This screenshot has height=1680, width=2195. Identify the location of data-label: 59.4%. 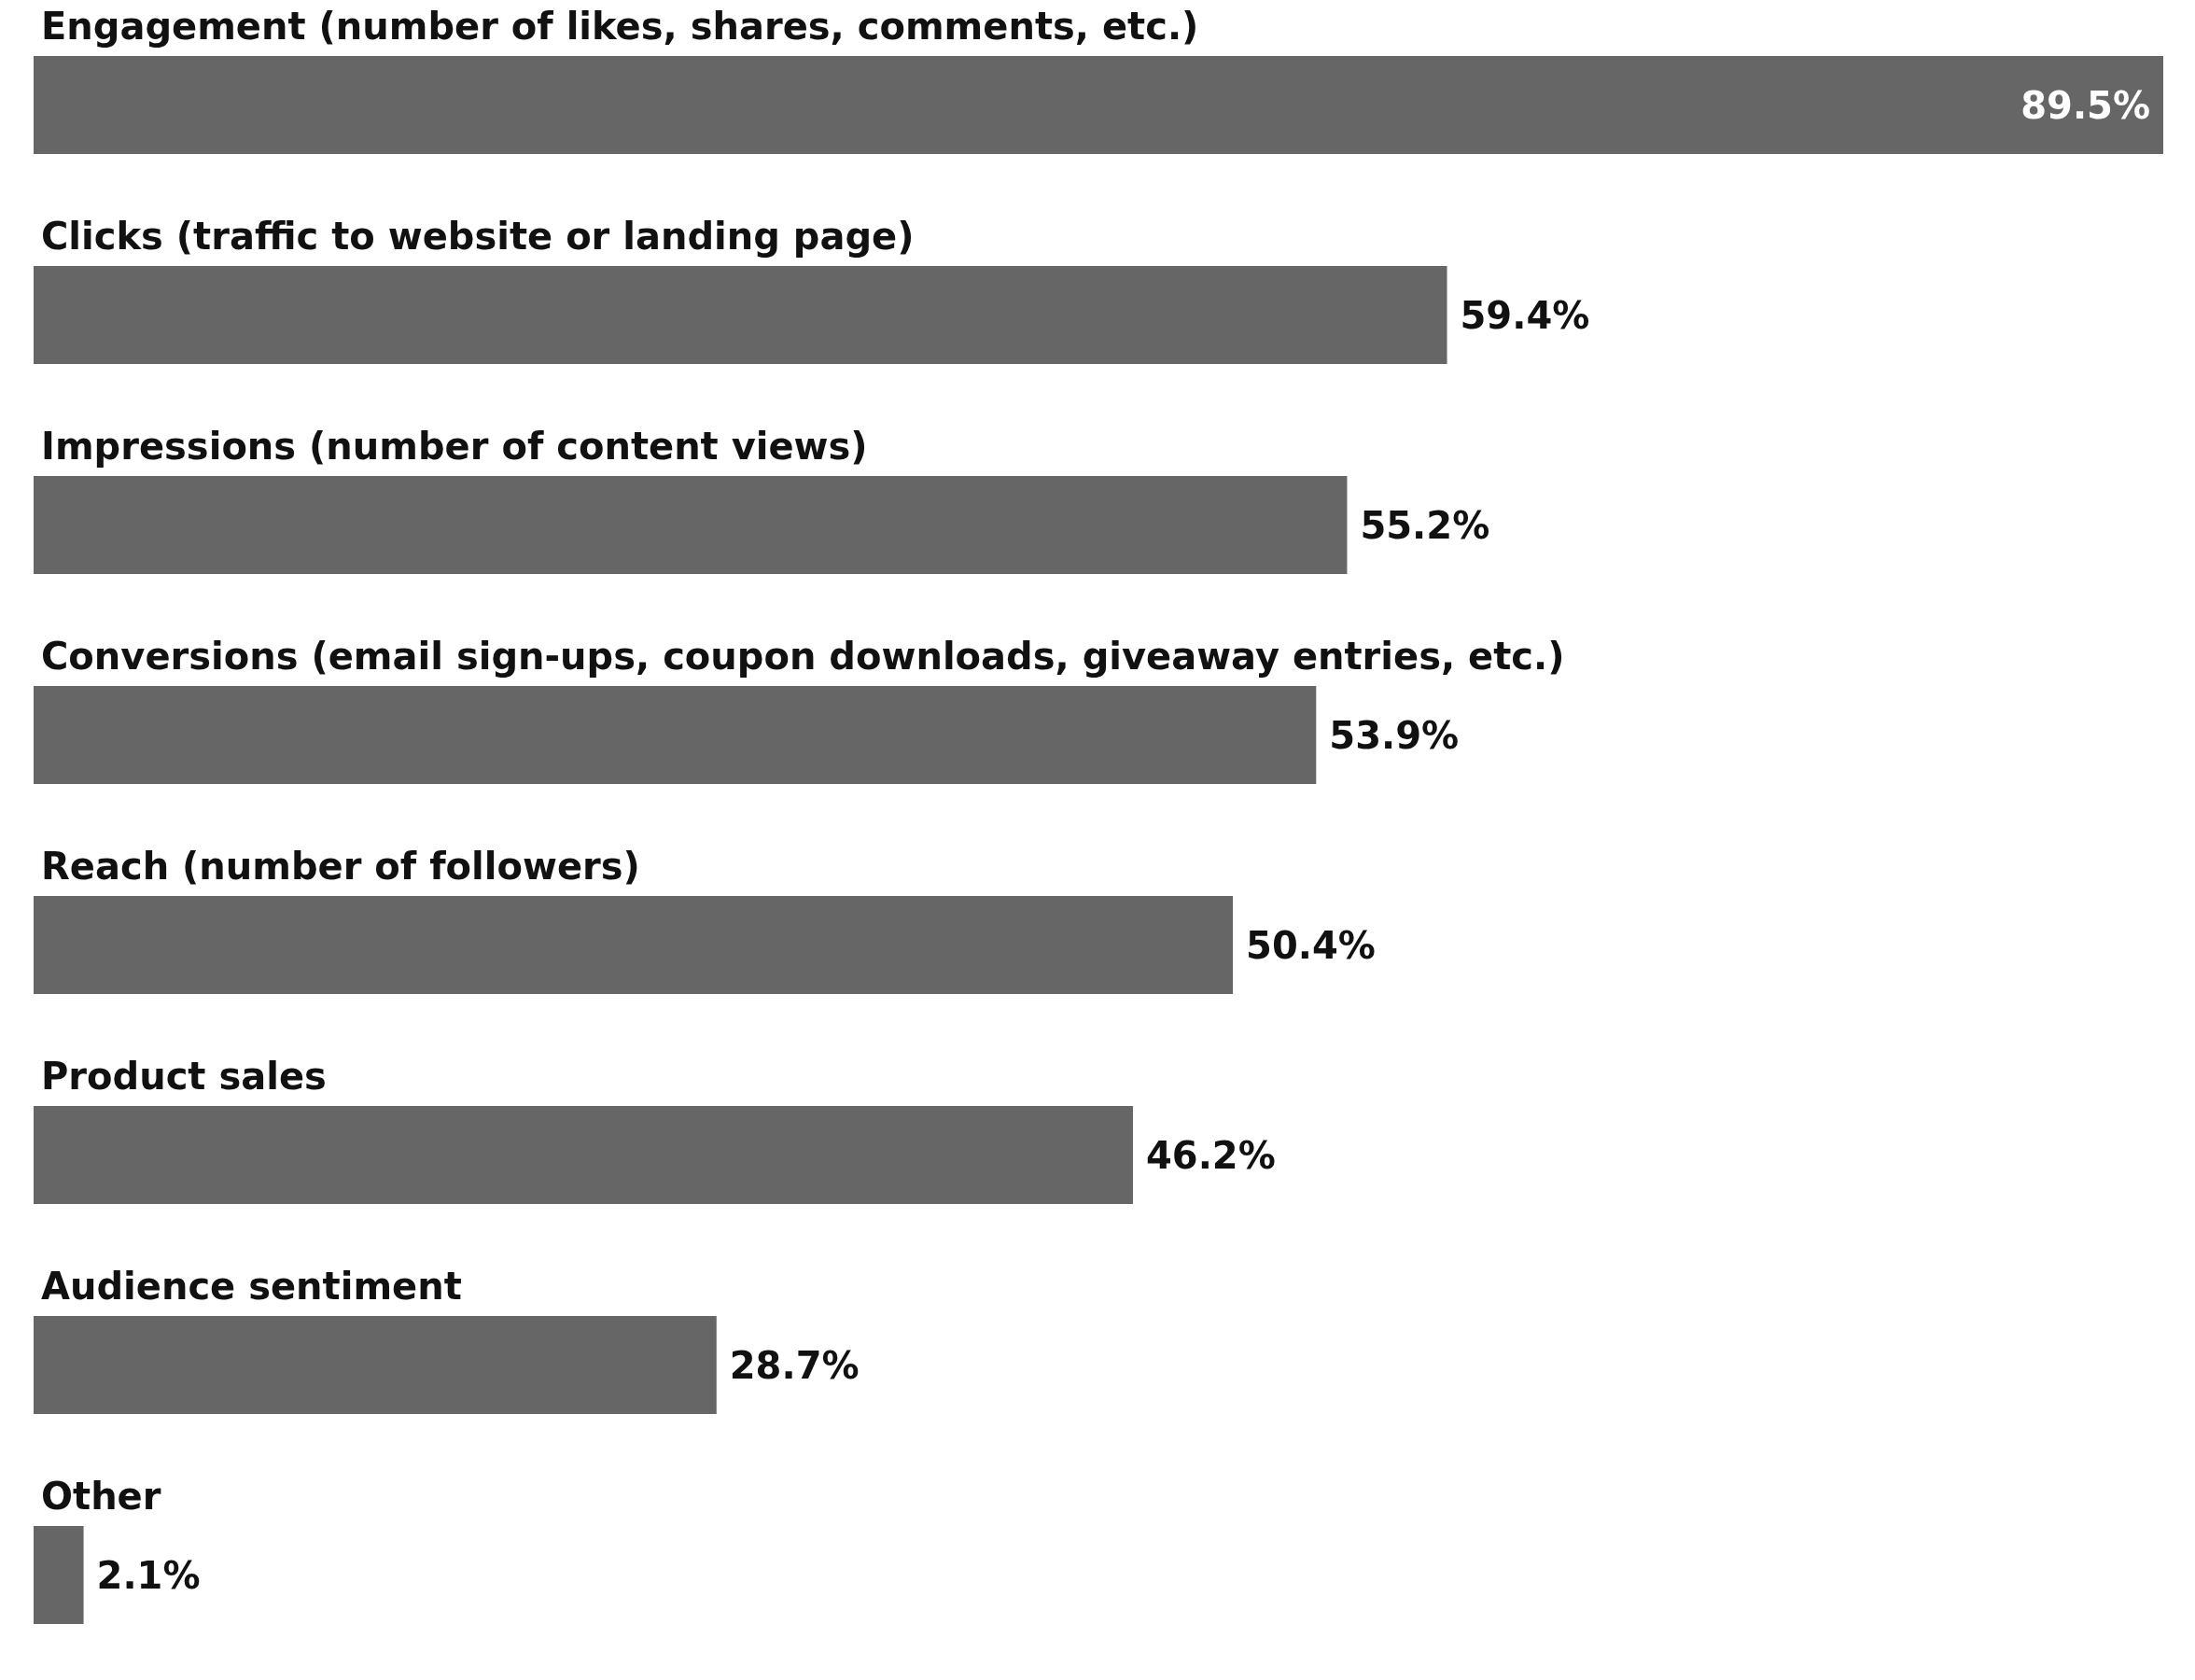
(1525, 315).